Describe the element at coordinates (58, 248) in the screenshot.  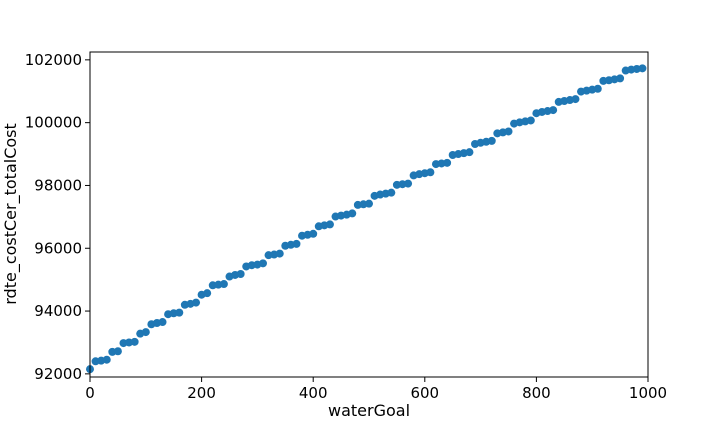
I see `y-tick-label: 96000` at that location.